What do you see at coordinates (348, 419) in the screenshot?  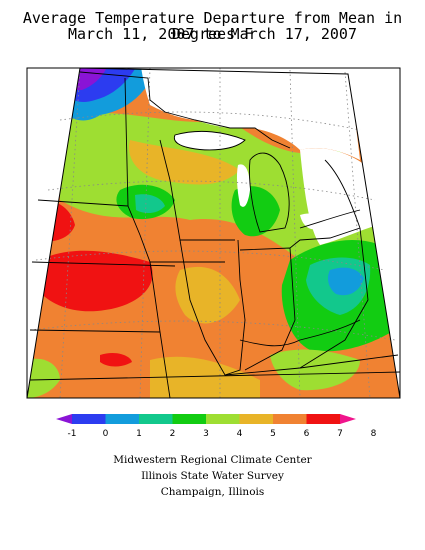 I see `legend-arrow-high` at bounding box center [348, 419].